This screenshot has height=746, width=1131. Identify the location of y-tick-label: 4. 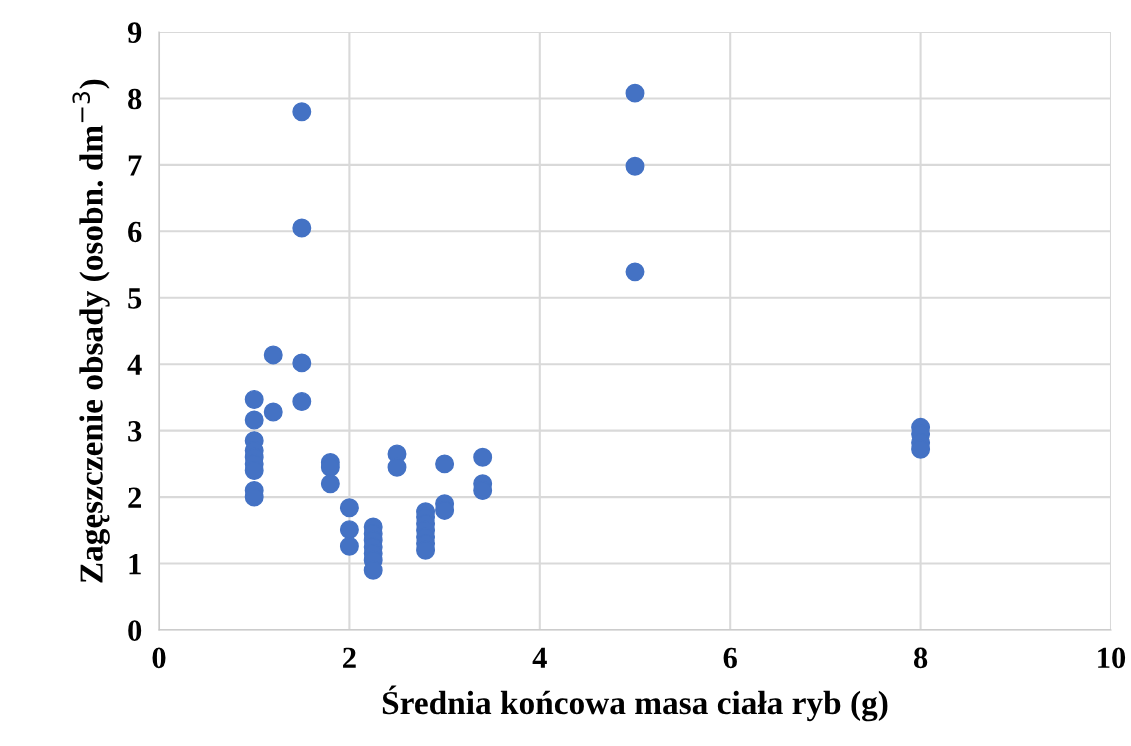
(134, 364).